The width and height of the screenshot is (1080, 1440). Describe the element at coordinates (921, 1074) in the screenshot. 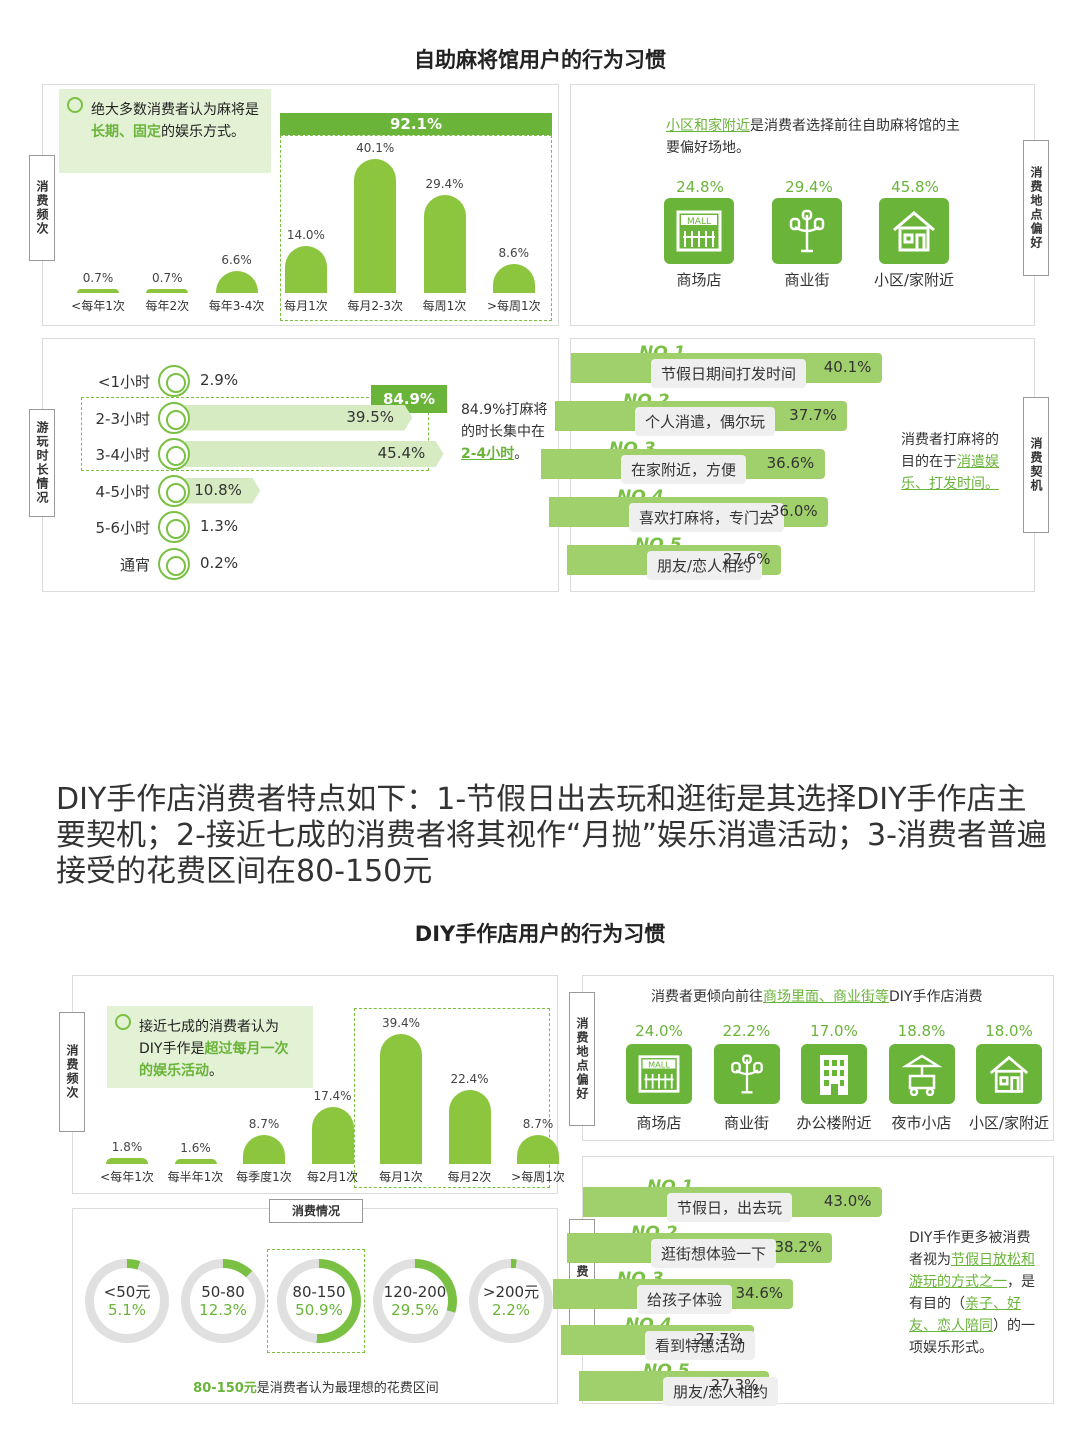

I see `market-stall-icon` at that location.